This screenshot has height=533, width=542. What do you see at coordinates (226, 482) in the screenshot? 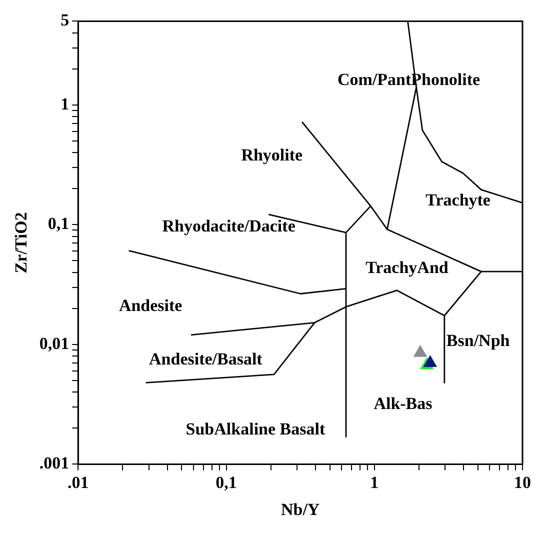
I see `x-tick-label: 0,1` at bounding box center [226, 482].